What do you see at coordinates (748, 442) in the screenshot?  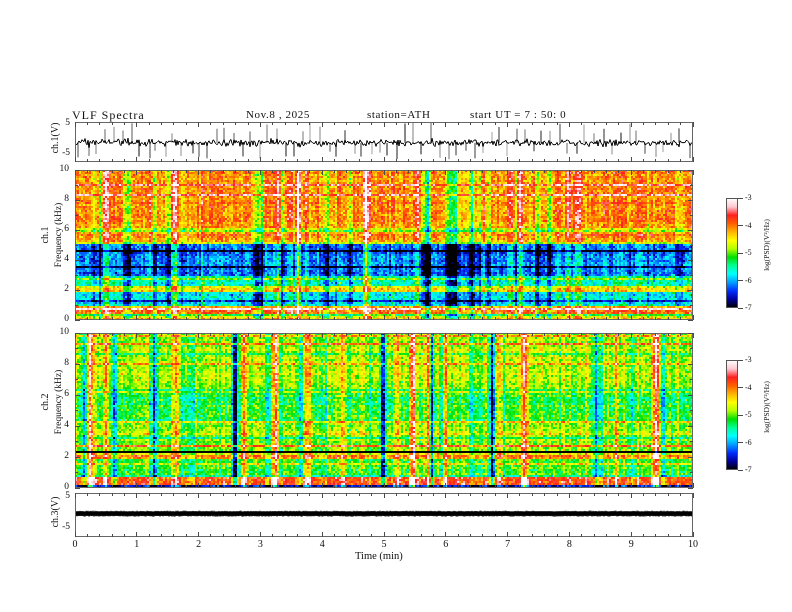 I see `colorbar-tick-label--6: -6` at bounding box center [748, 442].